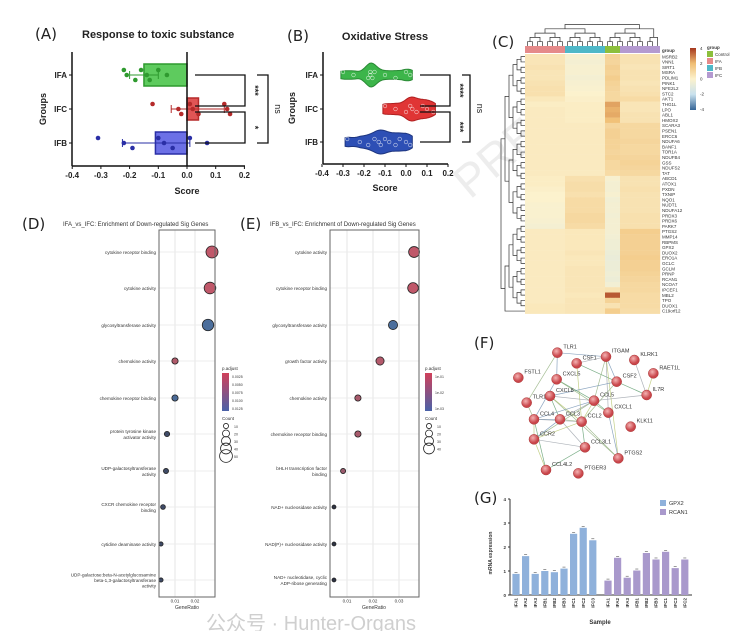 The width and height of the screenshot is (750, 631). Describe the element at coordinates (669, 104) in the screenshot. I see `heatmap-row-label: THG1L` at that location.